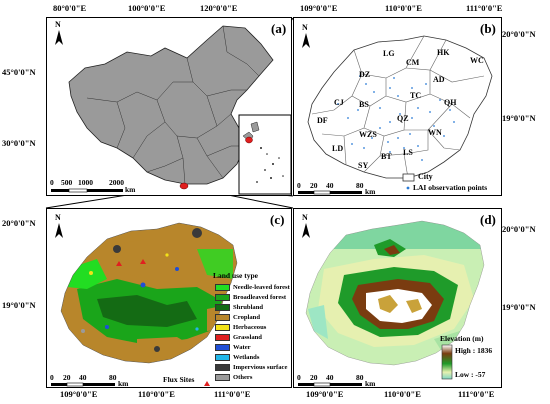 The image size is (550, 404). What do you see at coordinates (277, 219) in the screenshot?
I see `panel-c-label: (c)` at bounding box center [277, 219].